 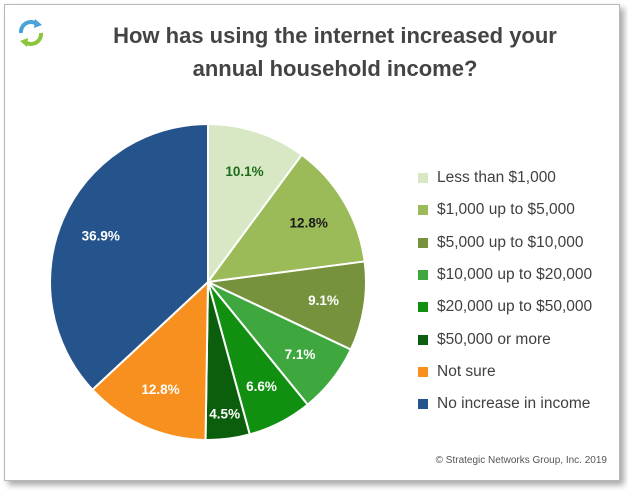 What do you see at coordinates (510, 242) in the screenshot?
I see `legend-label: $5,000 up to $10,000` at bounding box center [510, 242].